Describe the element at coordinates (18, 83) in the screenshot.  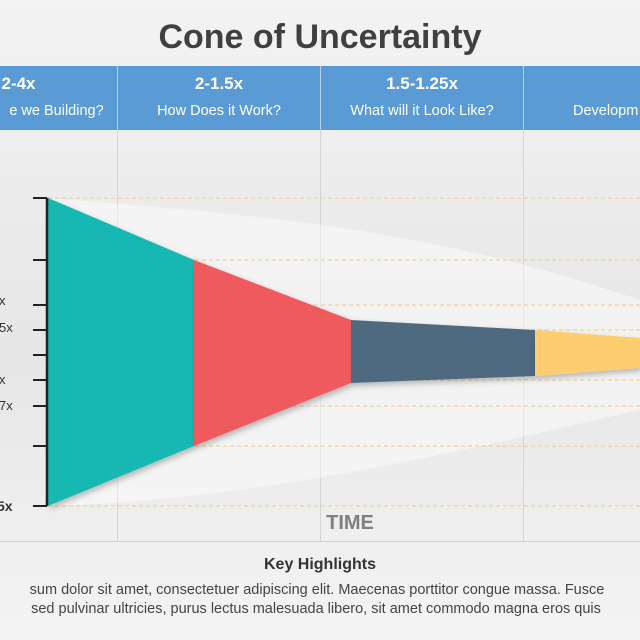
I see `phase-ratio: 2-4x` at that location.